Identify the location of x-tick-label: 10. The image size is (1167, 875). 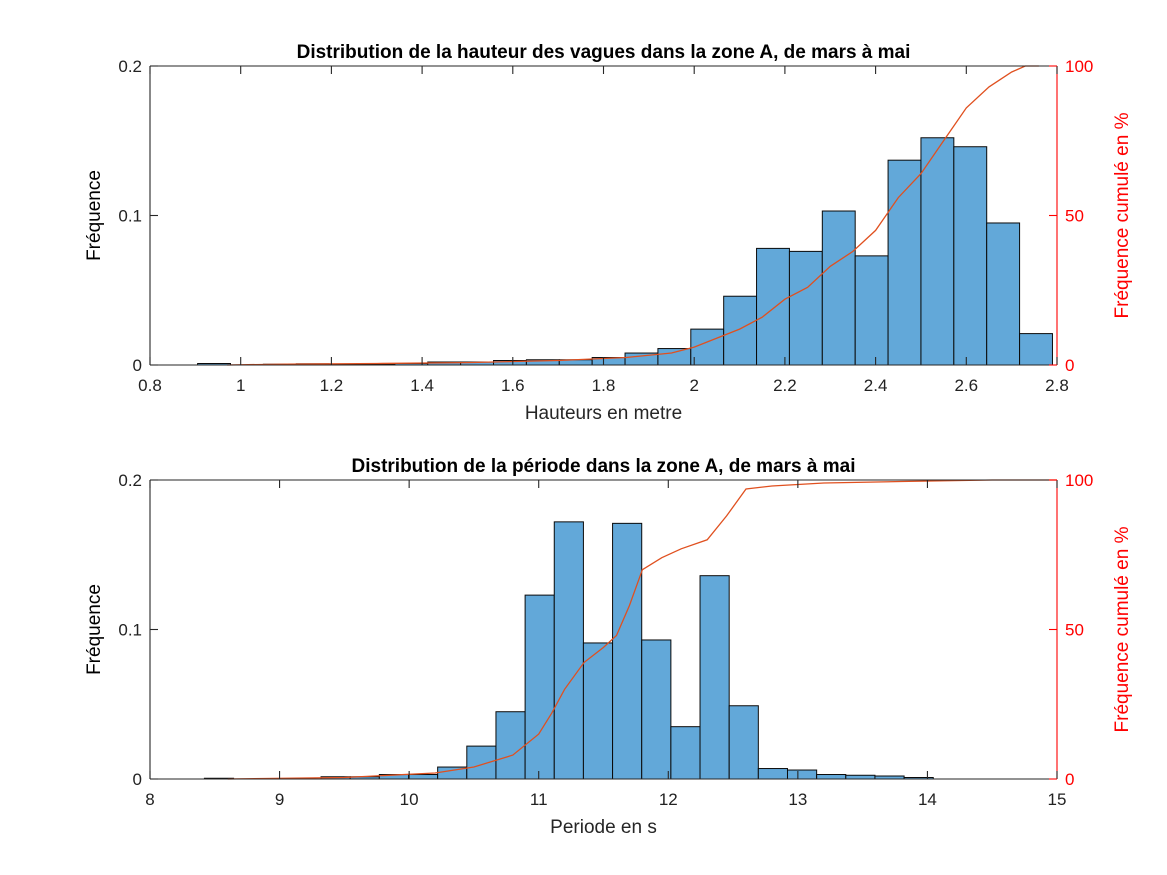
(409, 799).